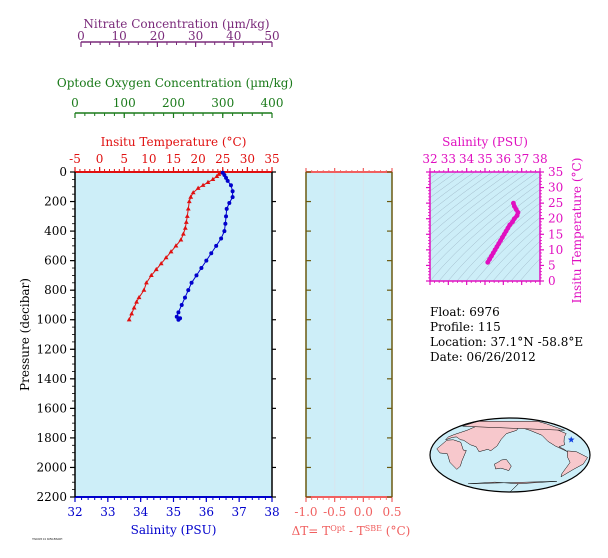 The image size is (608, 558). I want to click on map-outline, so click(510, 455).